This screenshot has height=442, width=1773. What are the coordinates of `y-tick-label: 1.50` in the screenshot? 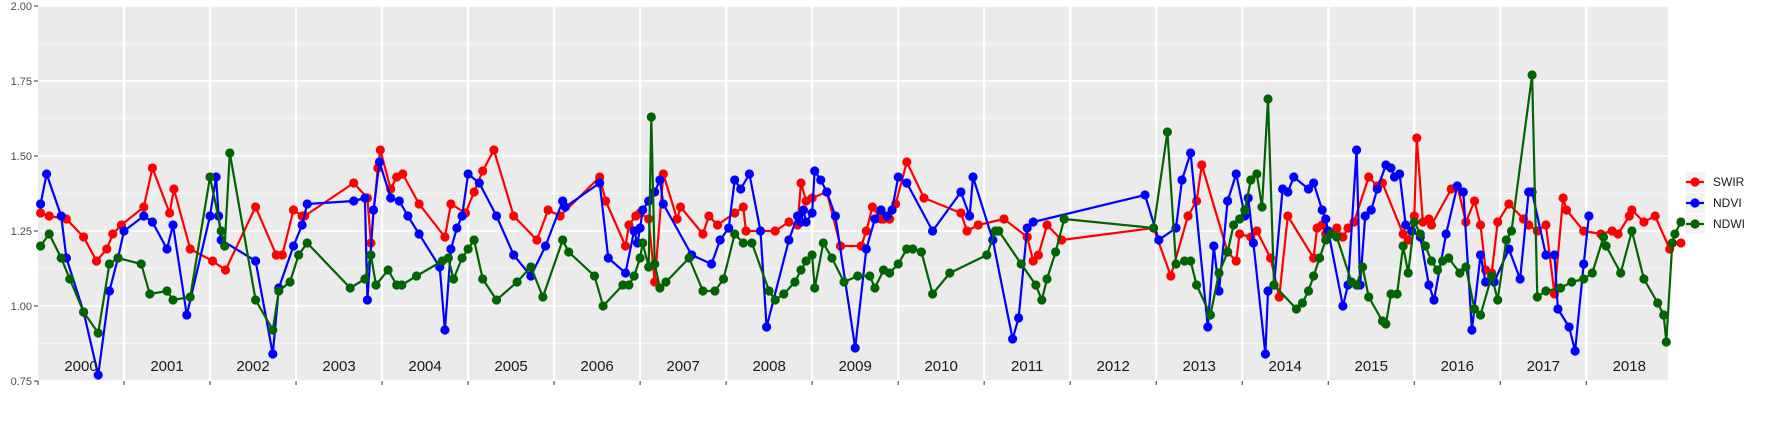 It's located at (21, 157).